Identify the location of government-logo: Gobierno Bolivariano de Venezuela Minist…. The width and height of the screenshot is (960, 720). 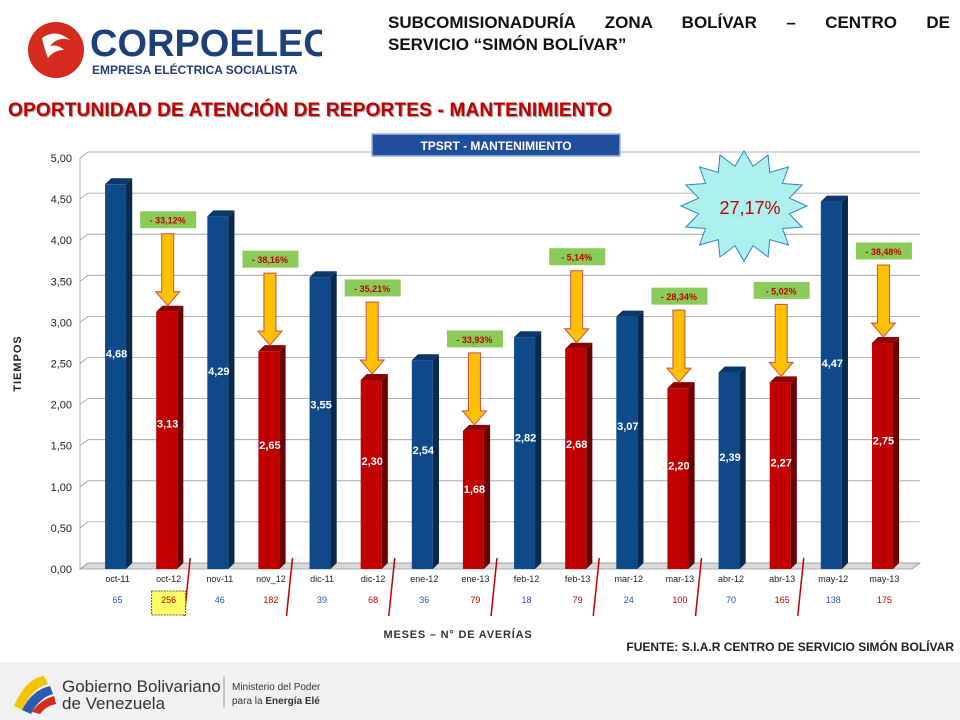
(167, 695).